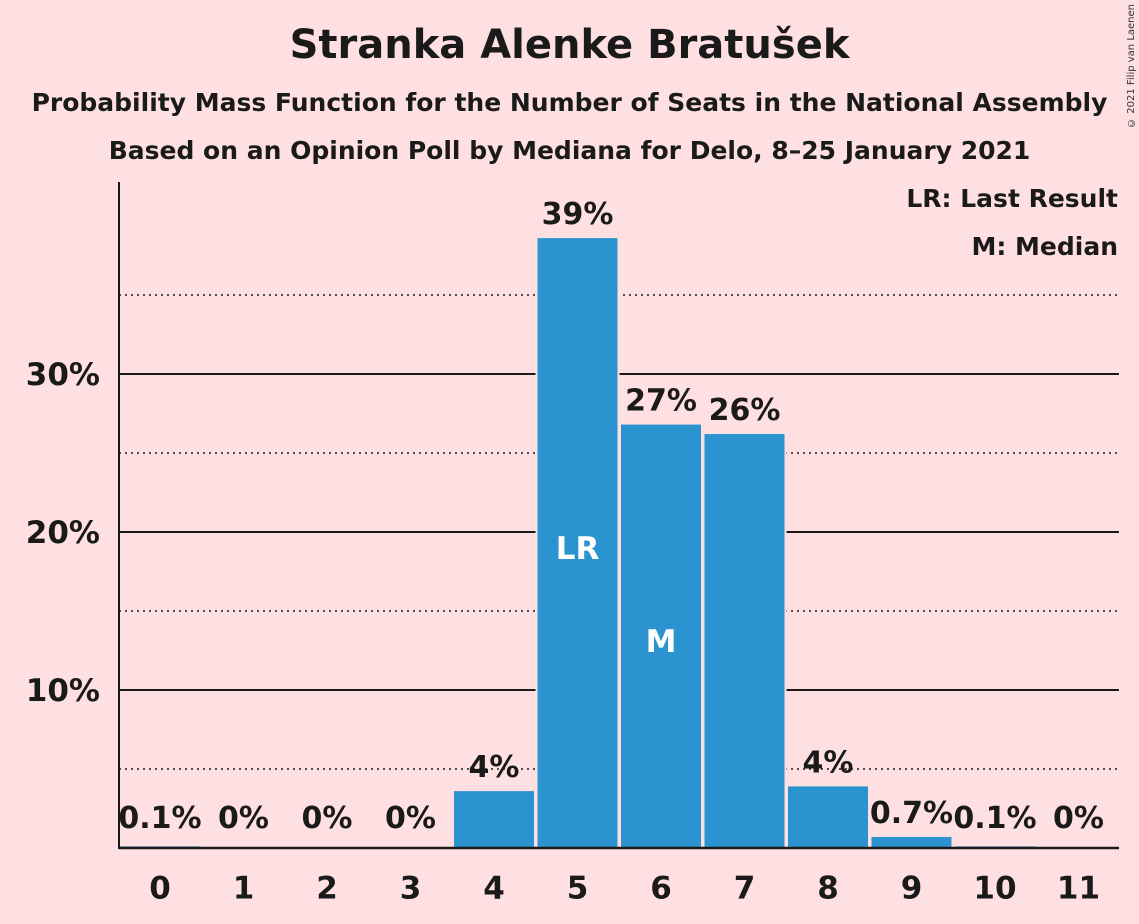 The image size is (1139, 924). I want to click on last-result-marker: LR, so click(578, 549).